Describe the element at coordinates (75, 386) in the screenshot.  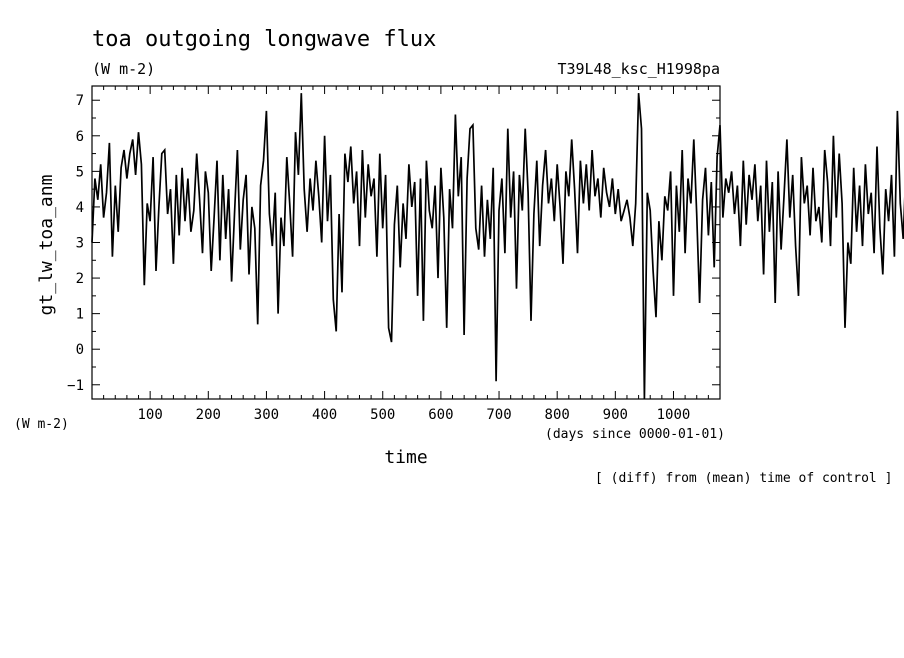
I see `y-tick-label: −1` at that location.